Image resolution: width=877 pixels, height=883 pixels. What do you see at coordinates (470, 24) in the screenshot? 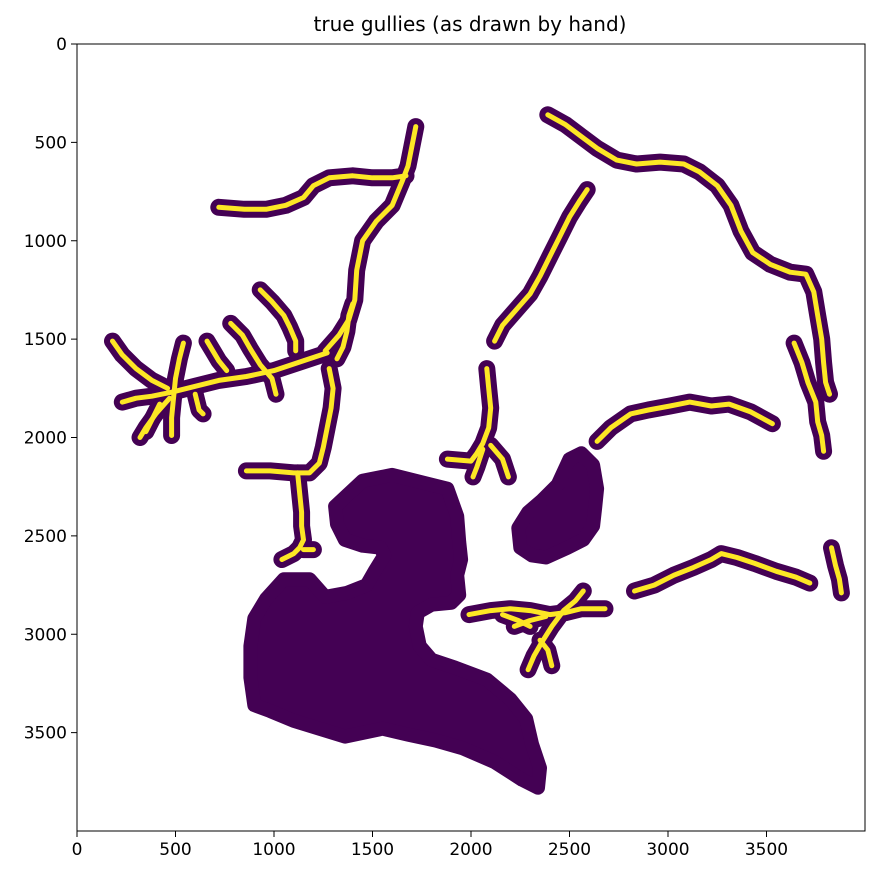
I see `chart-title: true gullies (as drawn by hand)` at bounding box center [470, 24].